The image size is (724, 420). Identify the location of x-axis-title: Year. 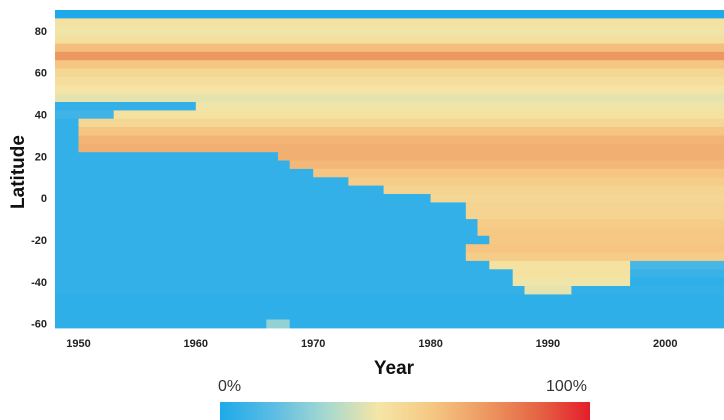
(394, 368).